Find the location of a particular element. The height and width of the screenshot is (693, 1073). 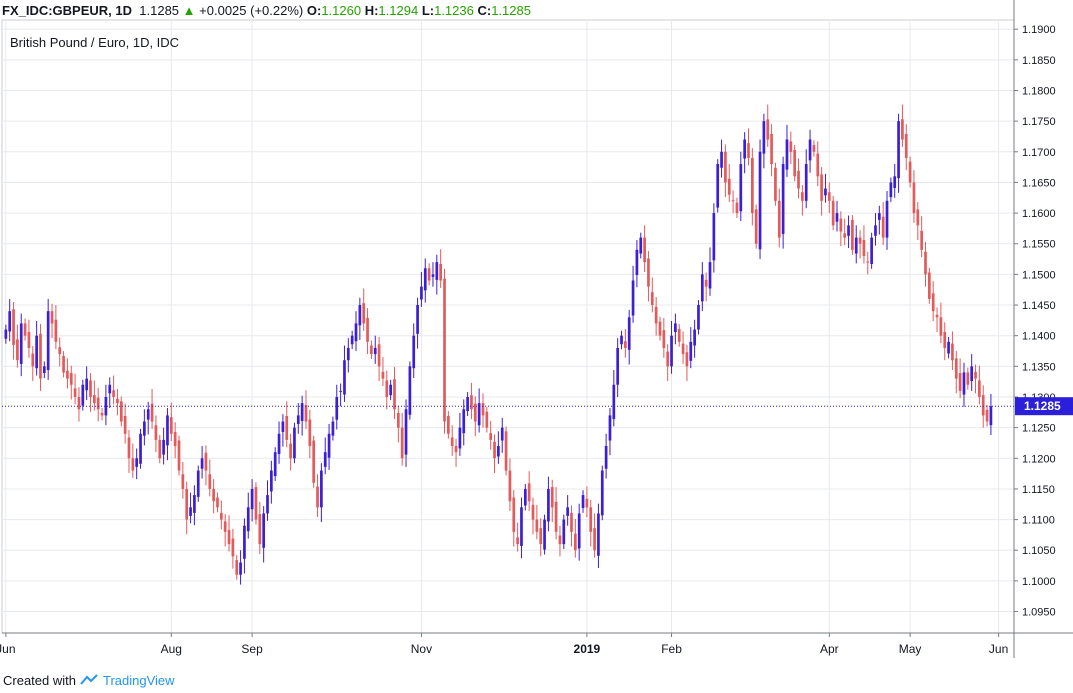

y-tick-label: 1.1100 is located at coordinates (1038, 521).